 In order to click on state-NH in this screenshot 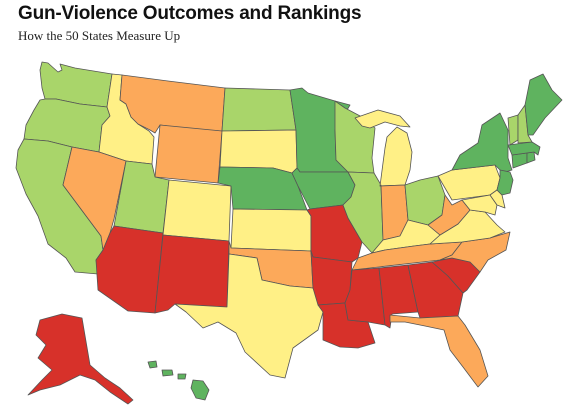, I will do `click(525, 124)`.